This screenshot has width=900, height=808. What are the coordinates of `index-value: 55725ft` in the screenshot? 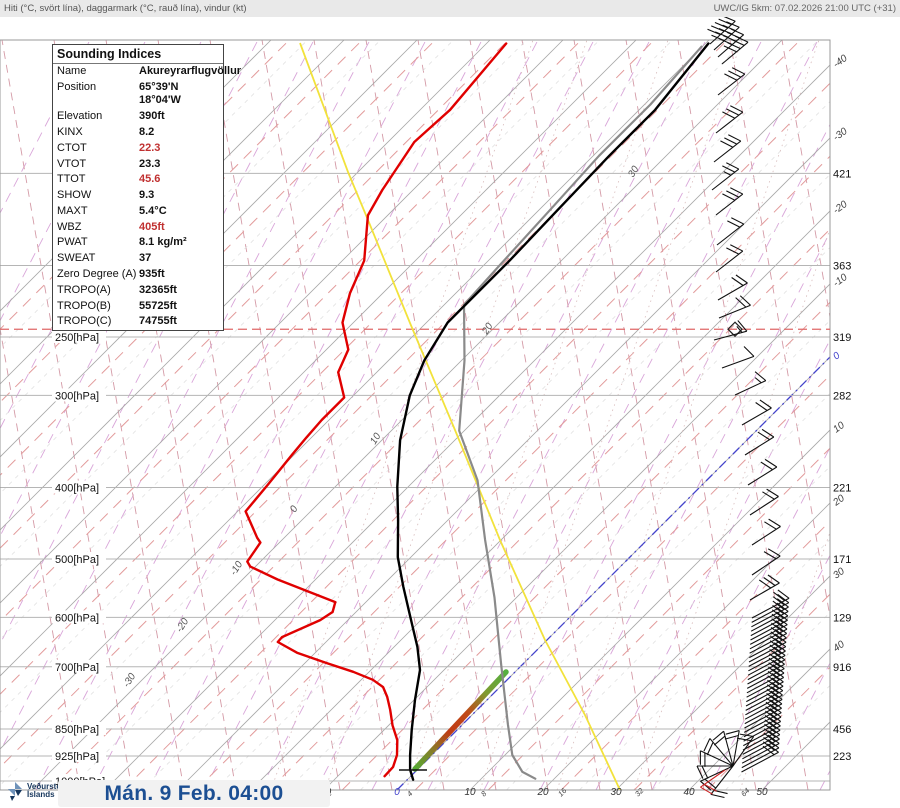 It's located at (158, 305).